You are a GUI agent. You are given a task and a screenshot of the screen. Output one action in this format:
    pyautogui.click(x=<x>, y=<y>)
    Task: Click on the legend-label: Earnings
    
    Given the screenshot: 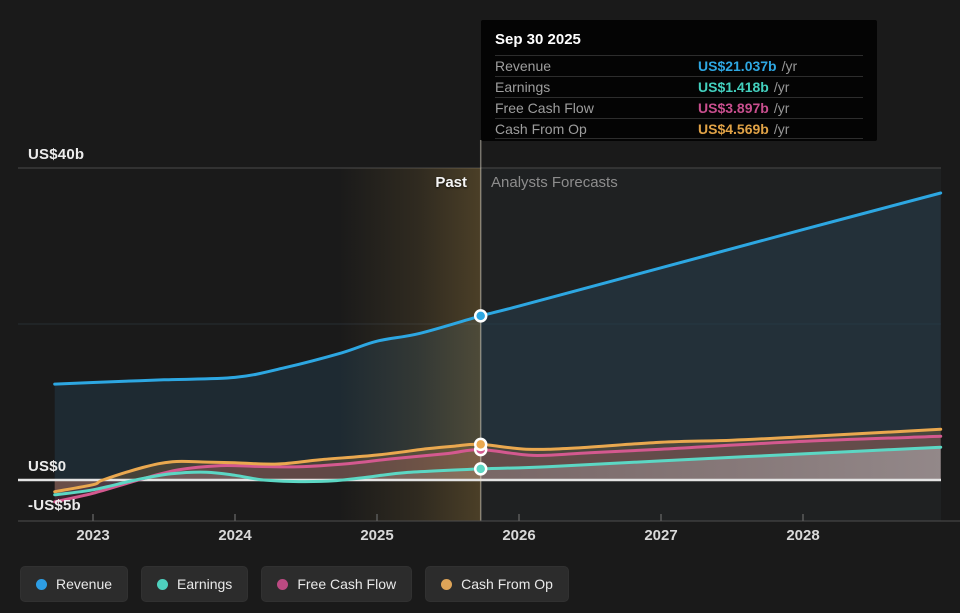 What is the action you would take?
    pyautogui.click(x=205, y=584)
    